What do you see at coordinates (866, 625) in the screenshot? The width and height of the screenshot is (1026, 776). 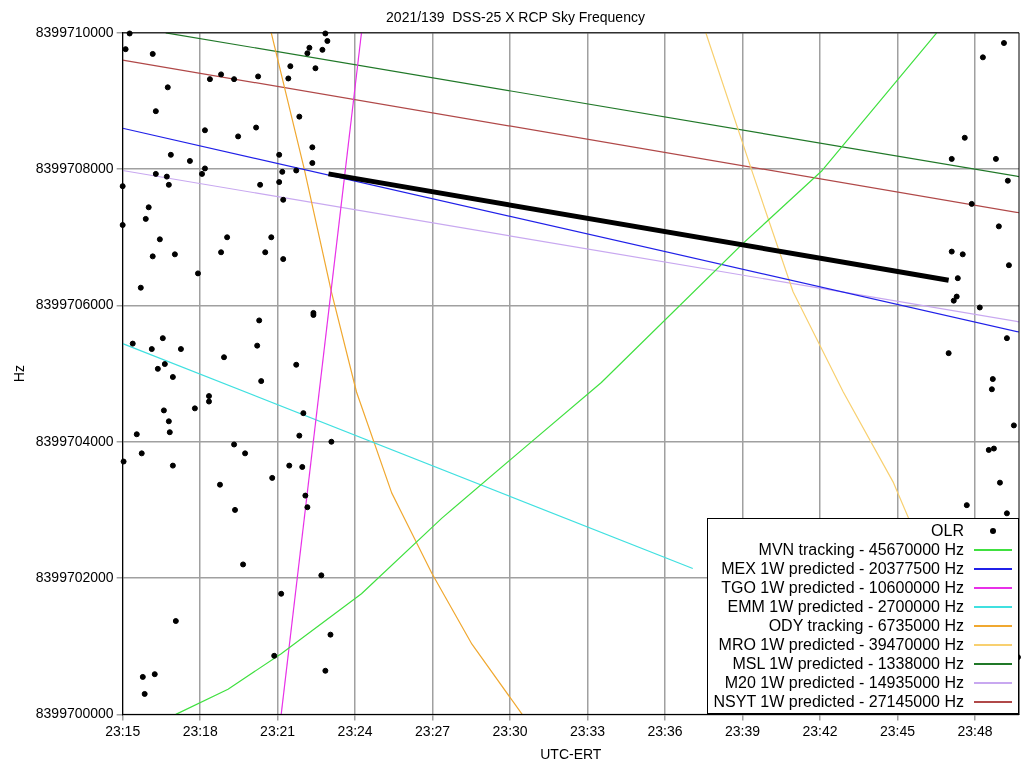 I see `legend-label: ODY tracking - 6735000 Hz` at bounding box center [866, 625].